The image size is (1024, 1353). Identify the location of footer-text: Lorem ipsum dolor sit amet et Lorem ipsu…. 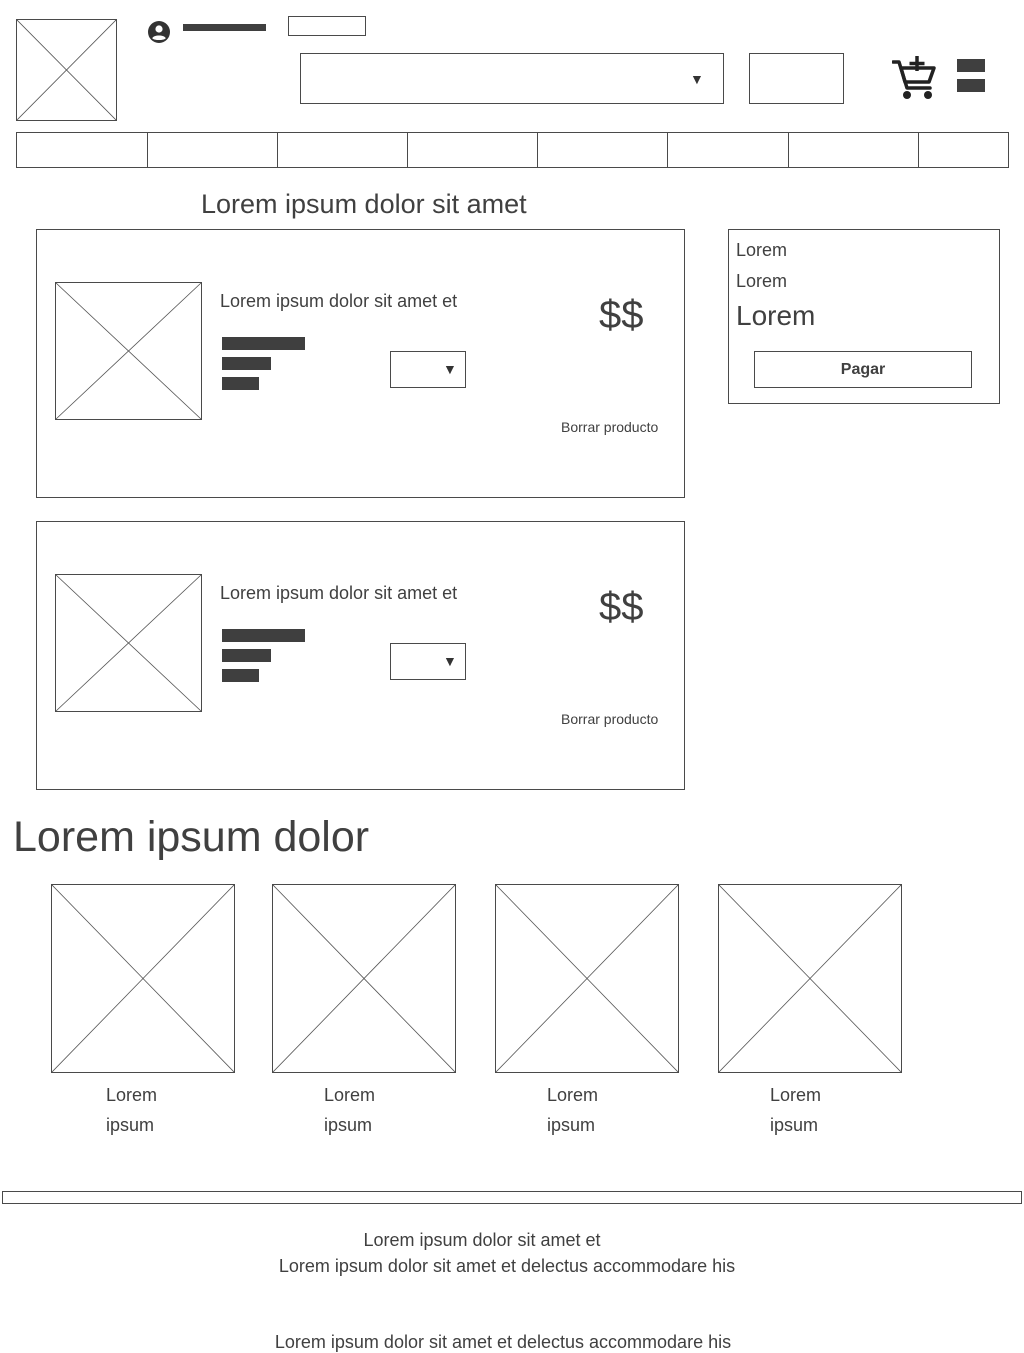
(507, 1253).